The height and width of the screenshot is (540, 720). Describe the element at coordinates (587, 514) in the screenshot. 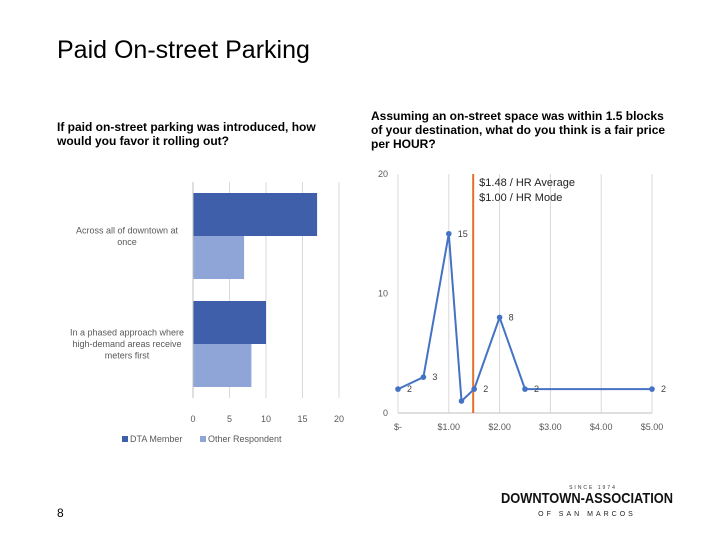

I see `logo-sub-text: OF SAN MARCOS` at that location.